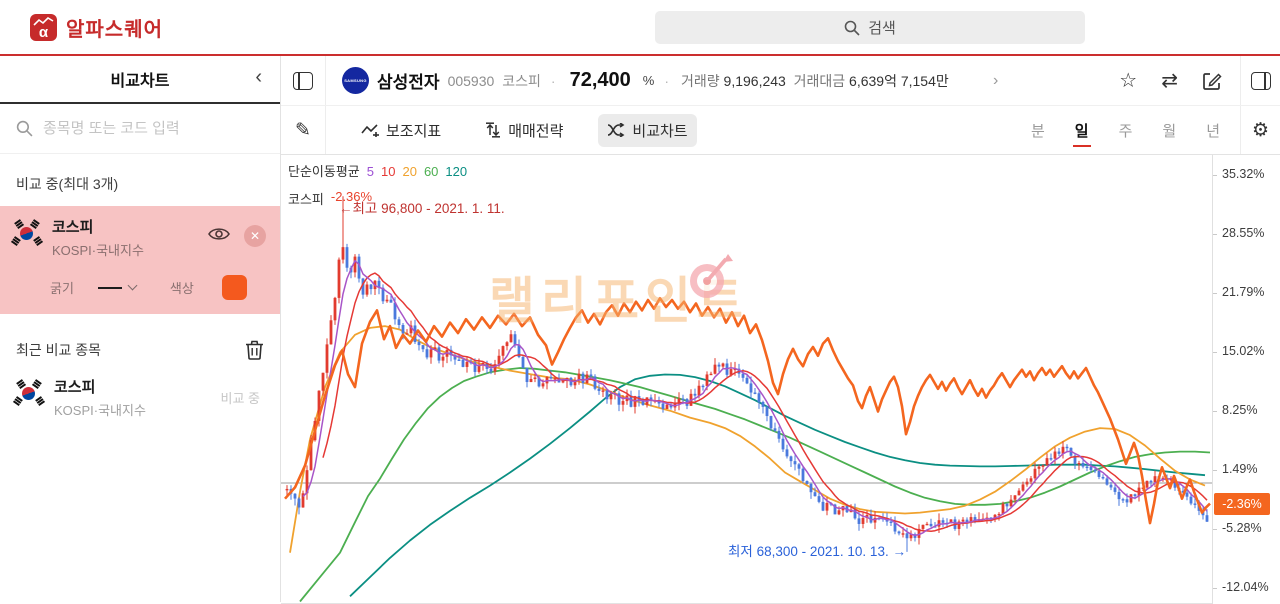 This screenshot has height=604, width=1280. What do you see at coordinates (43, 27) in the screenshot?
I see `alpha-square-logo-icon: α` at bounding box center [43, 27].